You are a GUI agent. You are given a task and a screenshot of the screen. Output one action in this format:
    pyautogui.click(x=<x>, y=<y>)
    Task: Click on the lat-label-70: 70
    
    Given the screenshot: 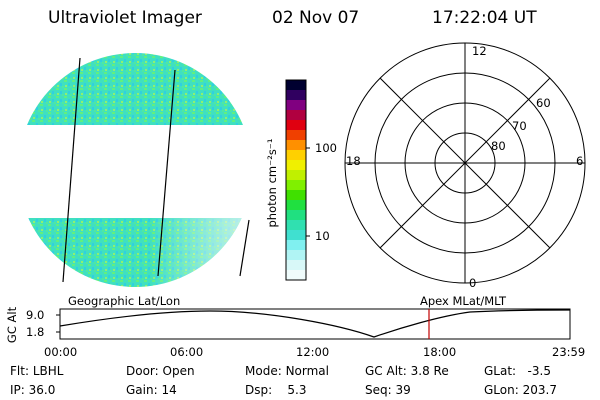 What is the action you would take?
    pyautogui.click(x=519, y=126)
    